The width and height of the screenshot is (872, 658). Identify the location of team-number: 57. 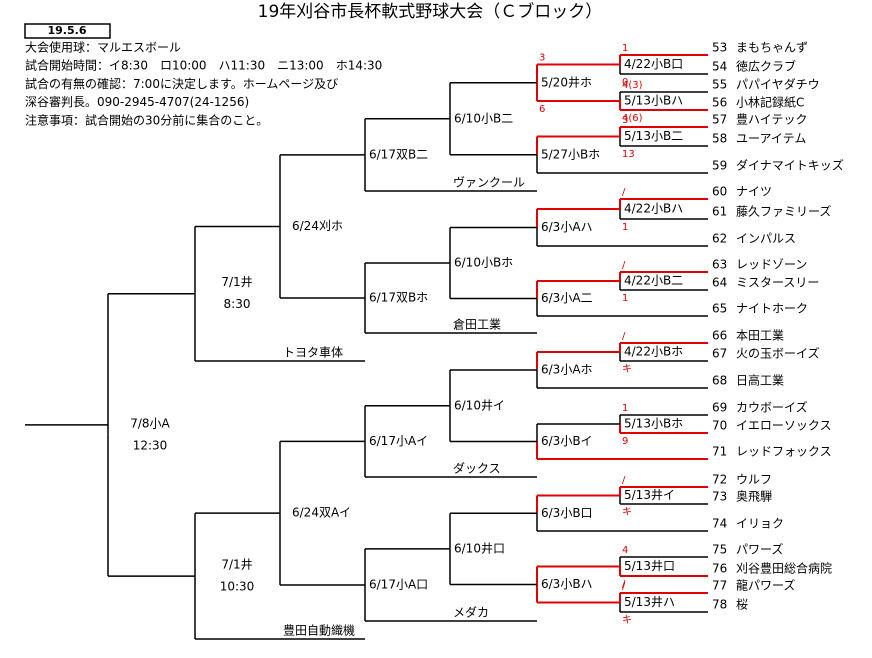
(719, 120).